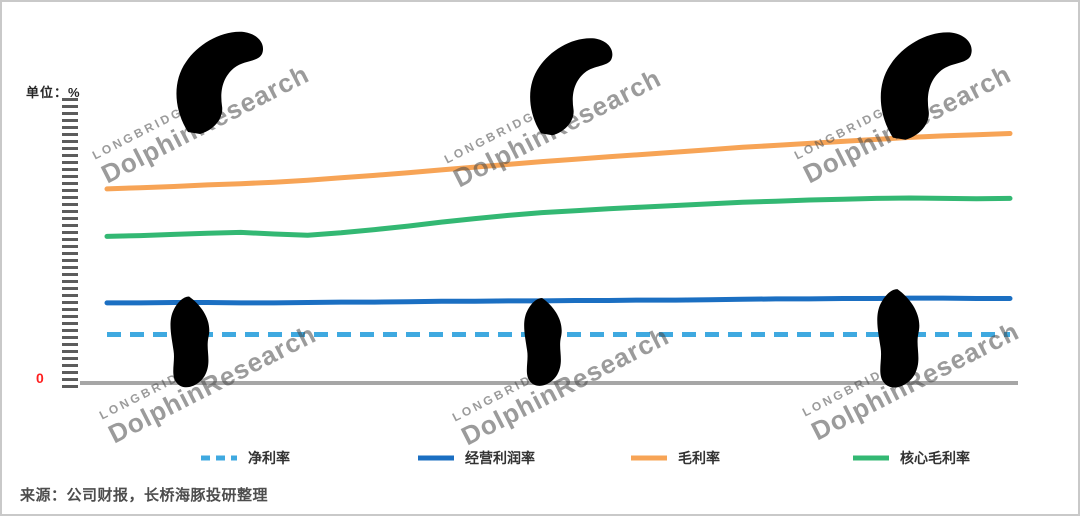  I want to click on axis-origin-label: 0, so click(40, 378).